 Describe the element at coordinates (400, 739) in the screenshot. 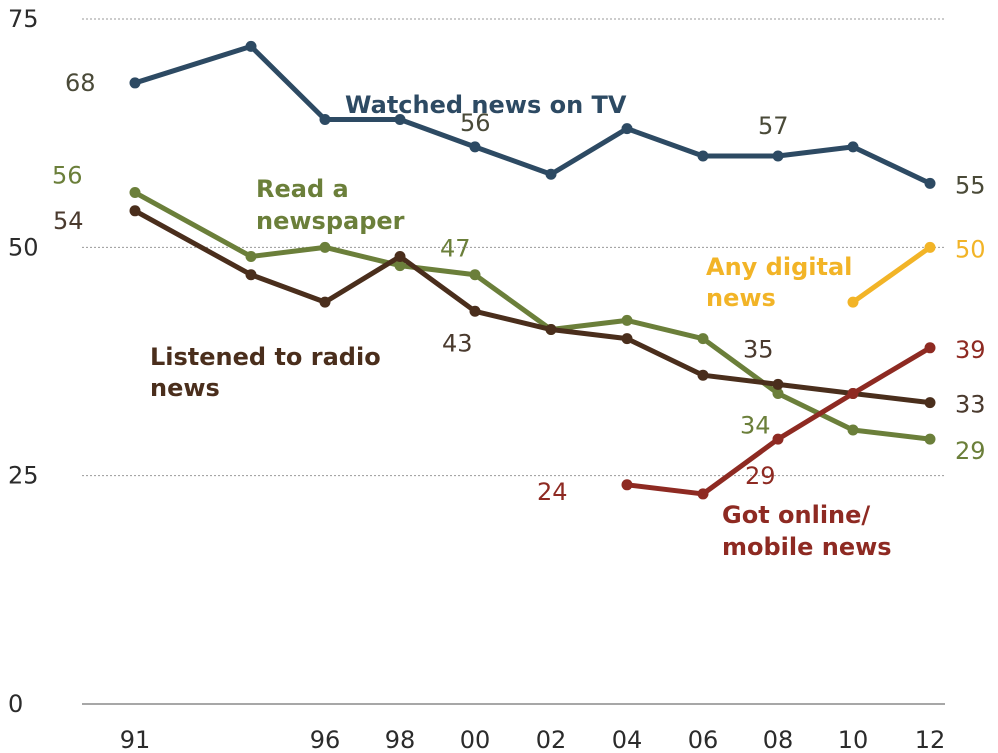

I see `x-tick-label: 98` at that location.